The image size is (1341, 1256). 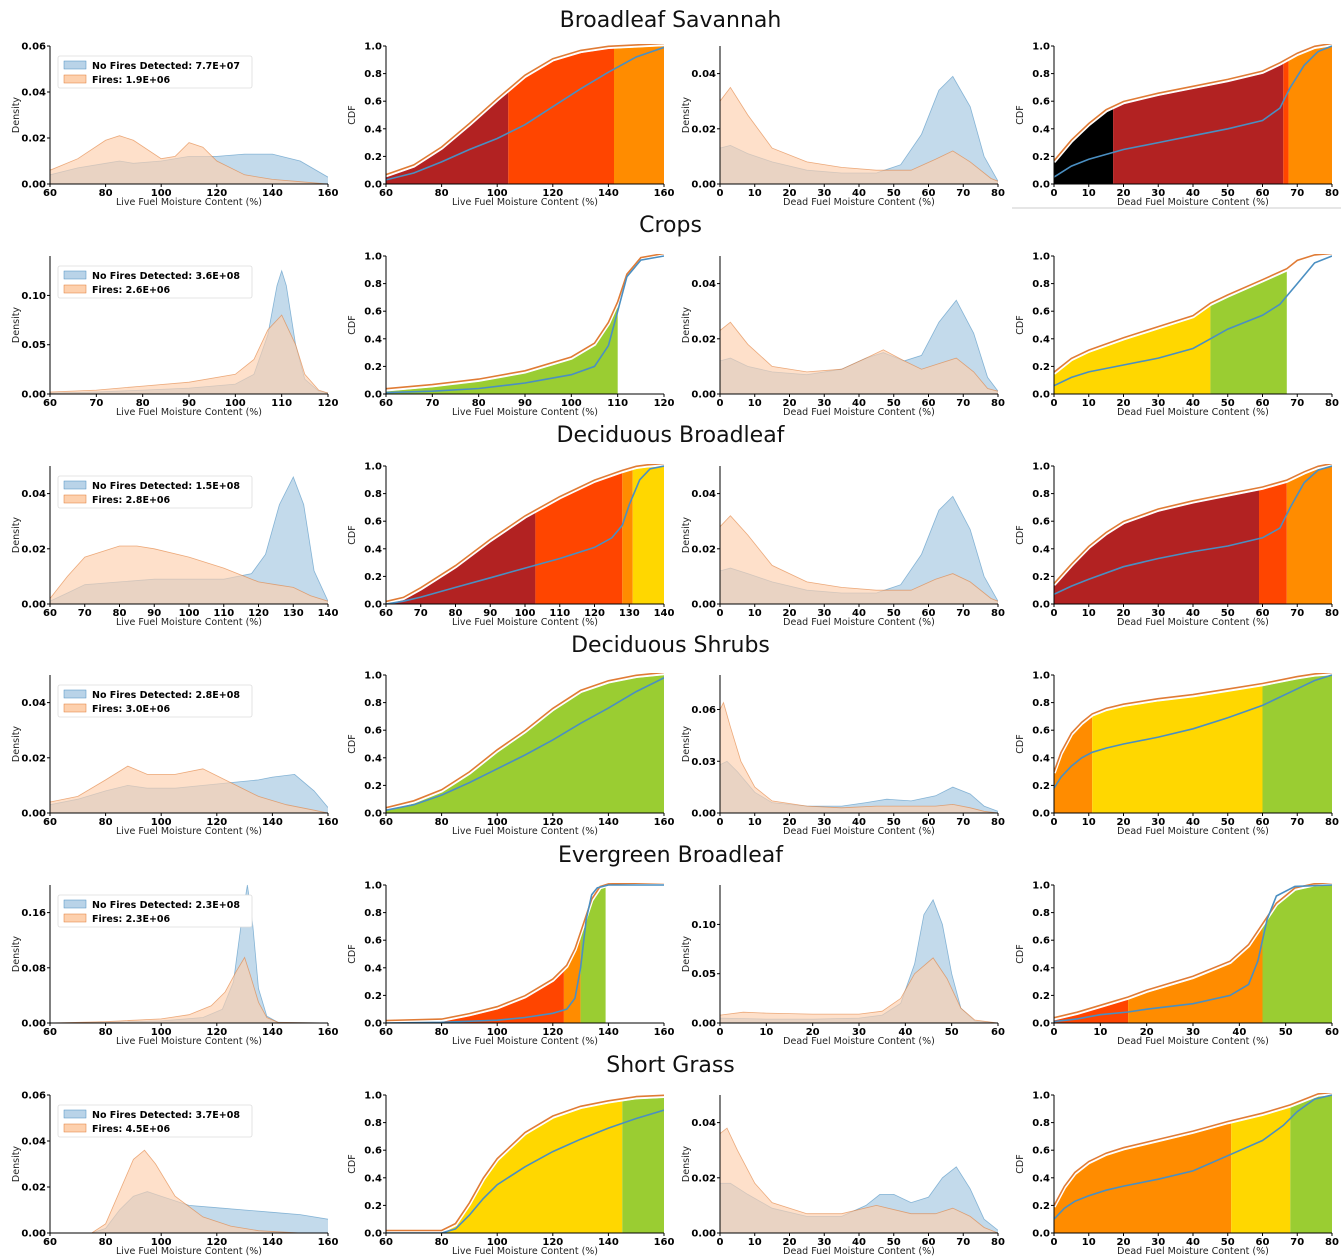 I want to click on y-tick-label: 0.03, so click(x=703, y=762).